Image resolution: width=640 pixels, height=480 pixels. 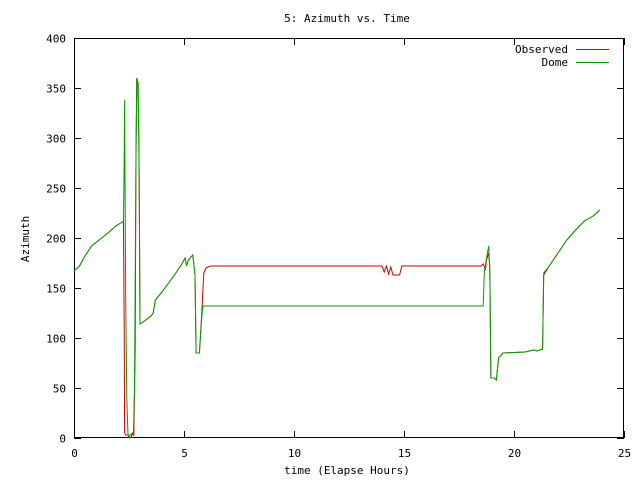 What do you see at coordinates (541, 49) in the screenshot?
I see `legend-label-observed: Observed` at bounding box center [541, 49].